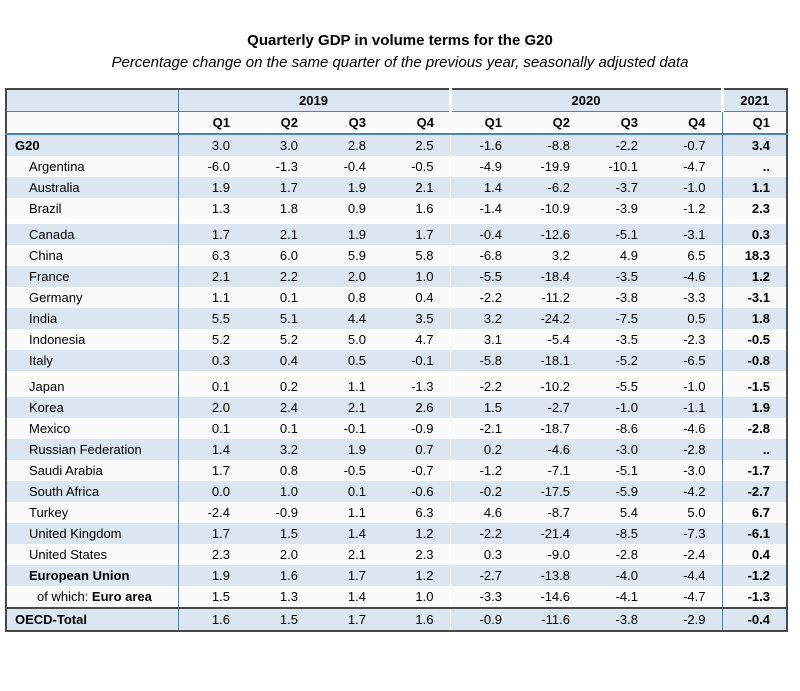 The image size is (800, 691). I want to click on value-cell: -0.8, so click(754, 360).